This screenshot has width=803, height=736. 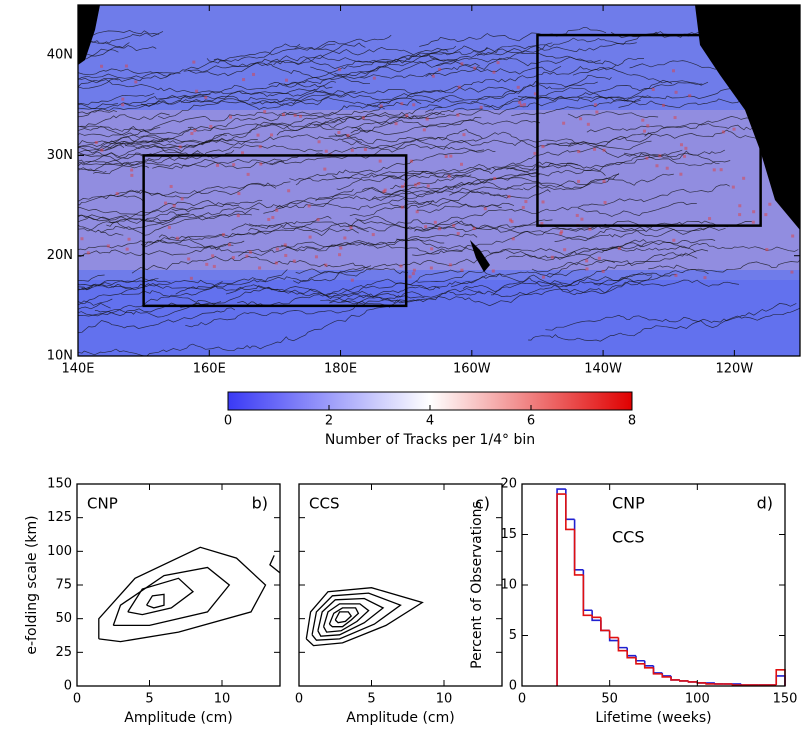 I want to click on y-tick-label: 30N, so click(x=60, y=155).